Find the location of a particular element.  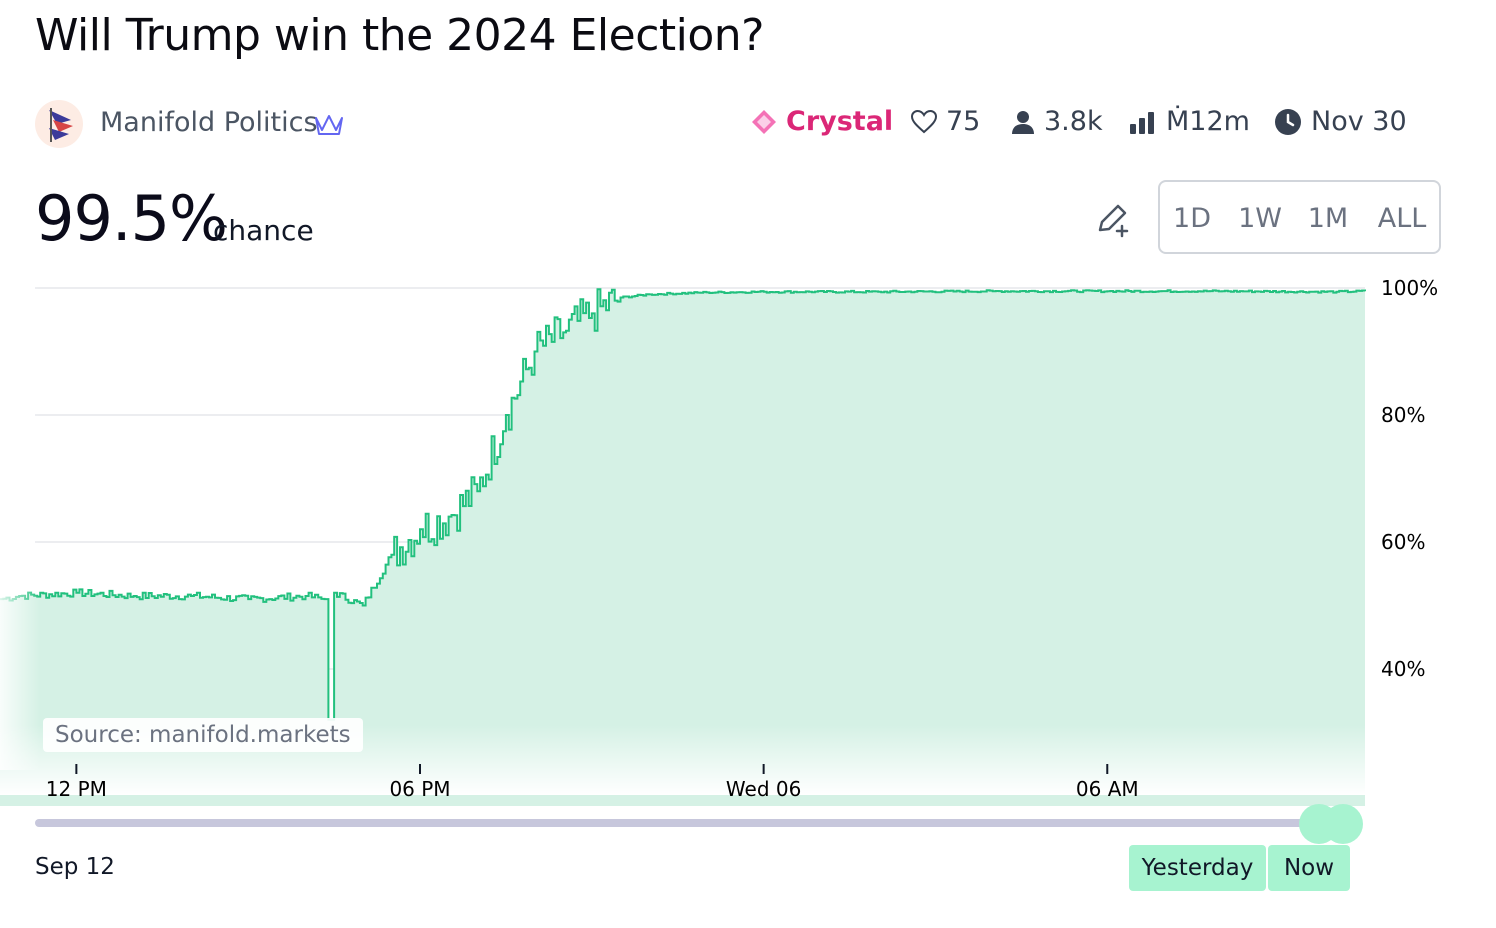

clock-icon is located at coordinates (1288, 121).